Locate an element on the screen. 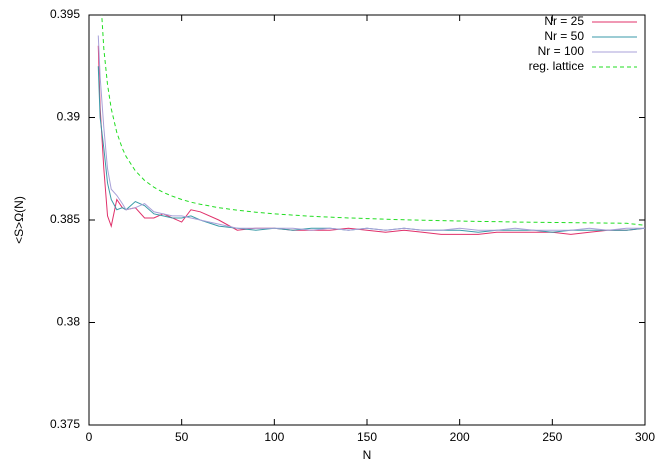 The image size is (664, 465). legend-label: Nr = 50 is located at coordinates (564, 36).